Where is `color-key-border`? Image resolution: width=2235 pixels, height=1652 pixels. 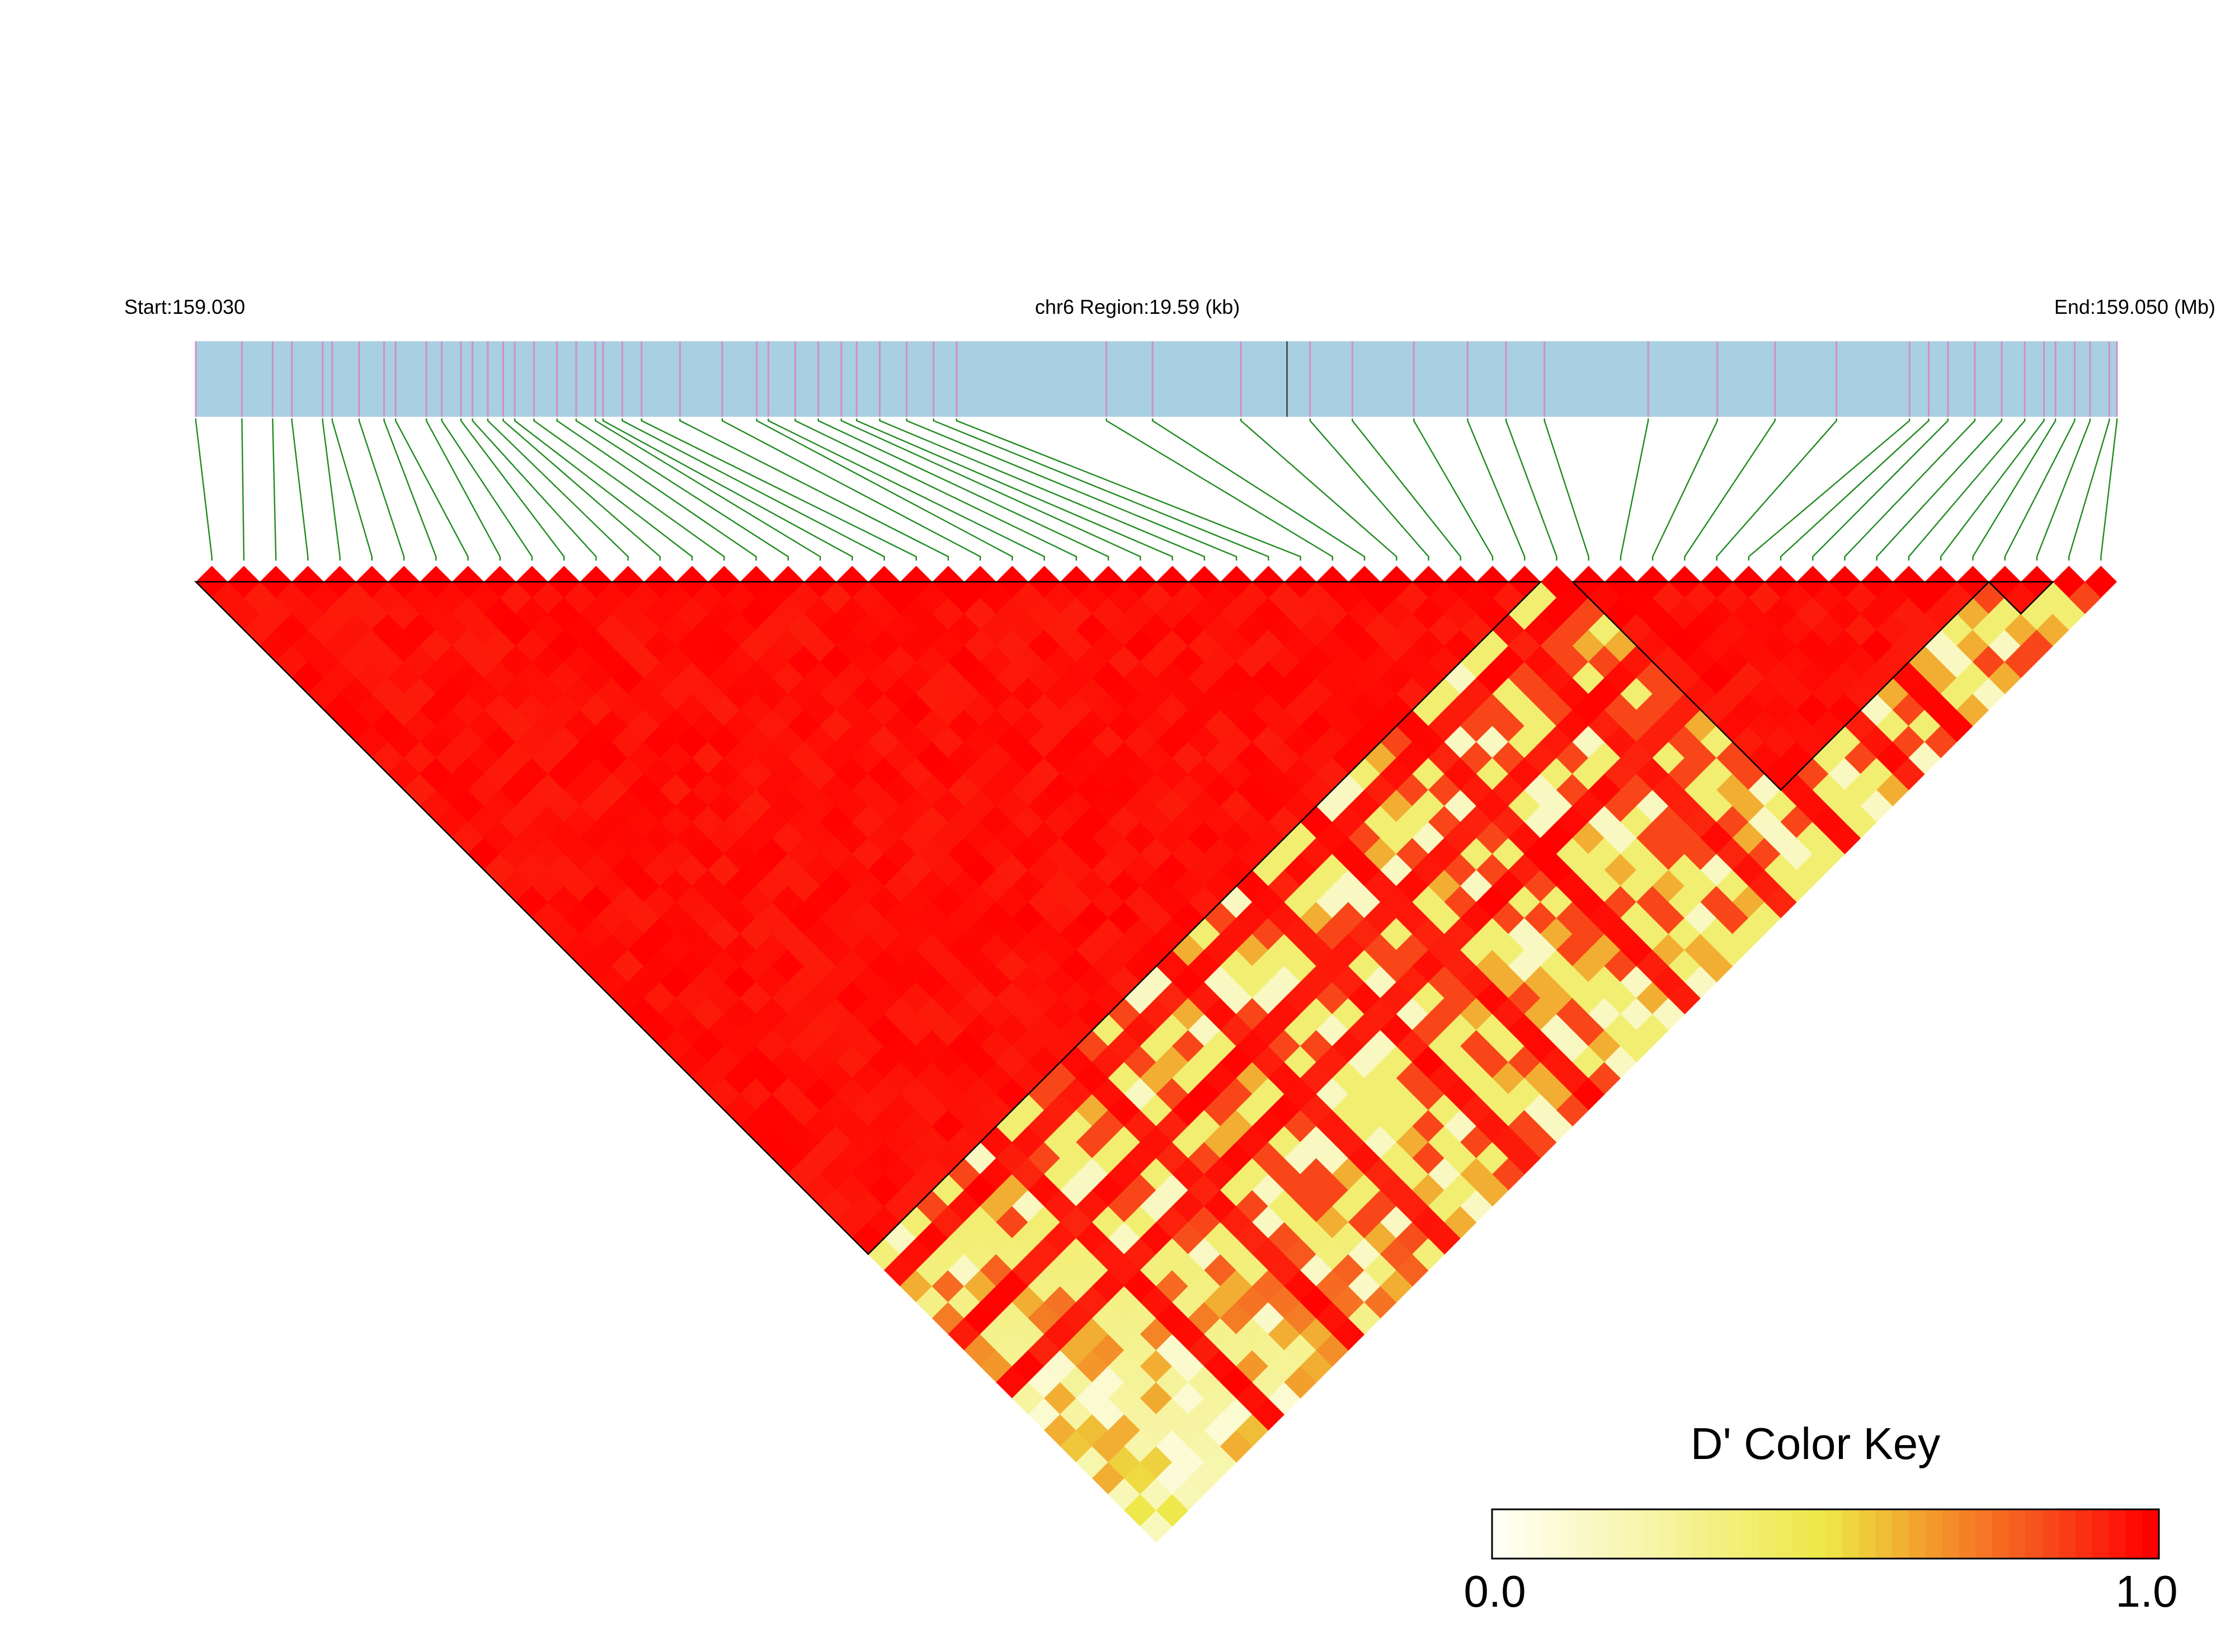 color-key-border is located at coordinates (1825, 1534).